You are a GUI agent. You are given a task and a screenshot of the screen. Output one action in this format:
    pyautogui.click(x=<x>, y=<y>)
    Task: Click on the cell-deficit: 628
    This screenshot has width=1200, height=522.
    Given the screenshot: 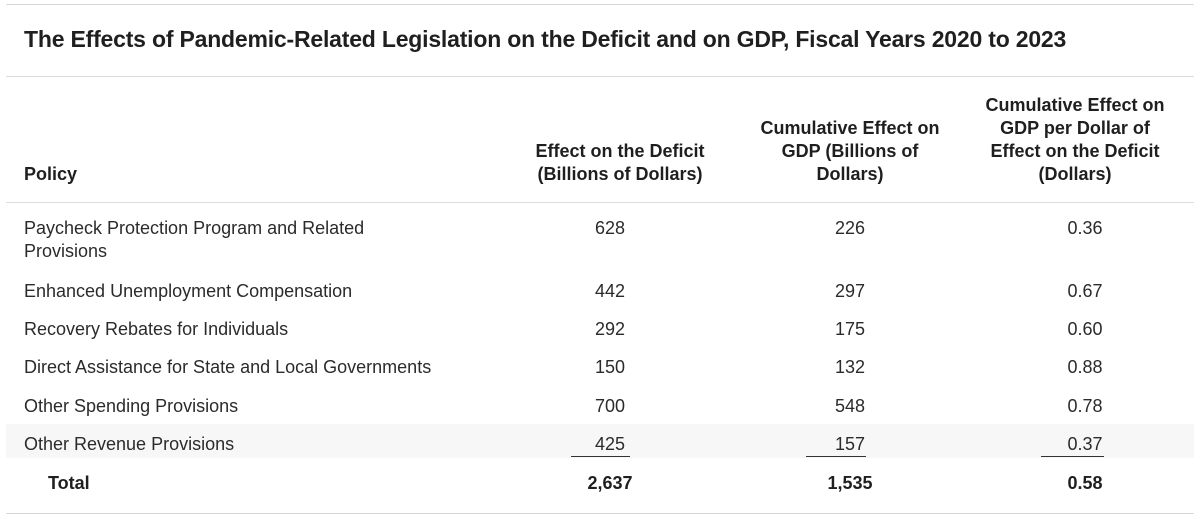 What is the action you would take?
    pyautogui.click(x=610, y=228)
    